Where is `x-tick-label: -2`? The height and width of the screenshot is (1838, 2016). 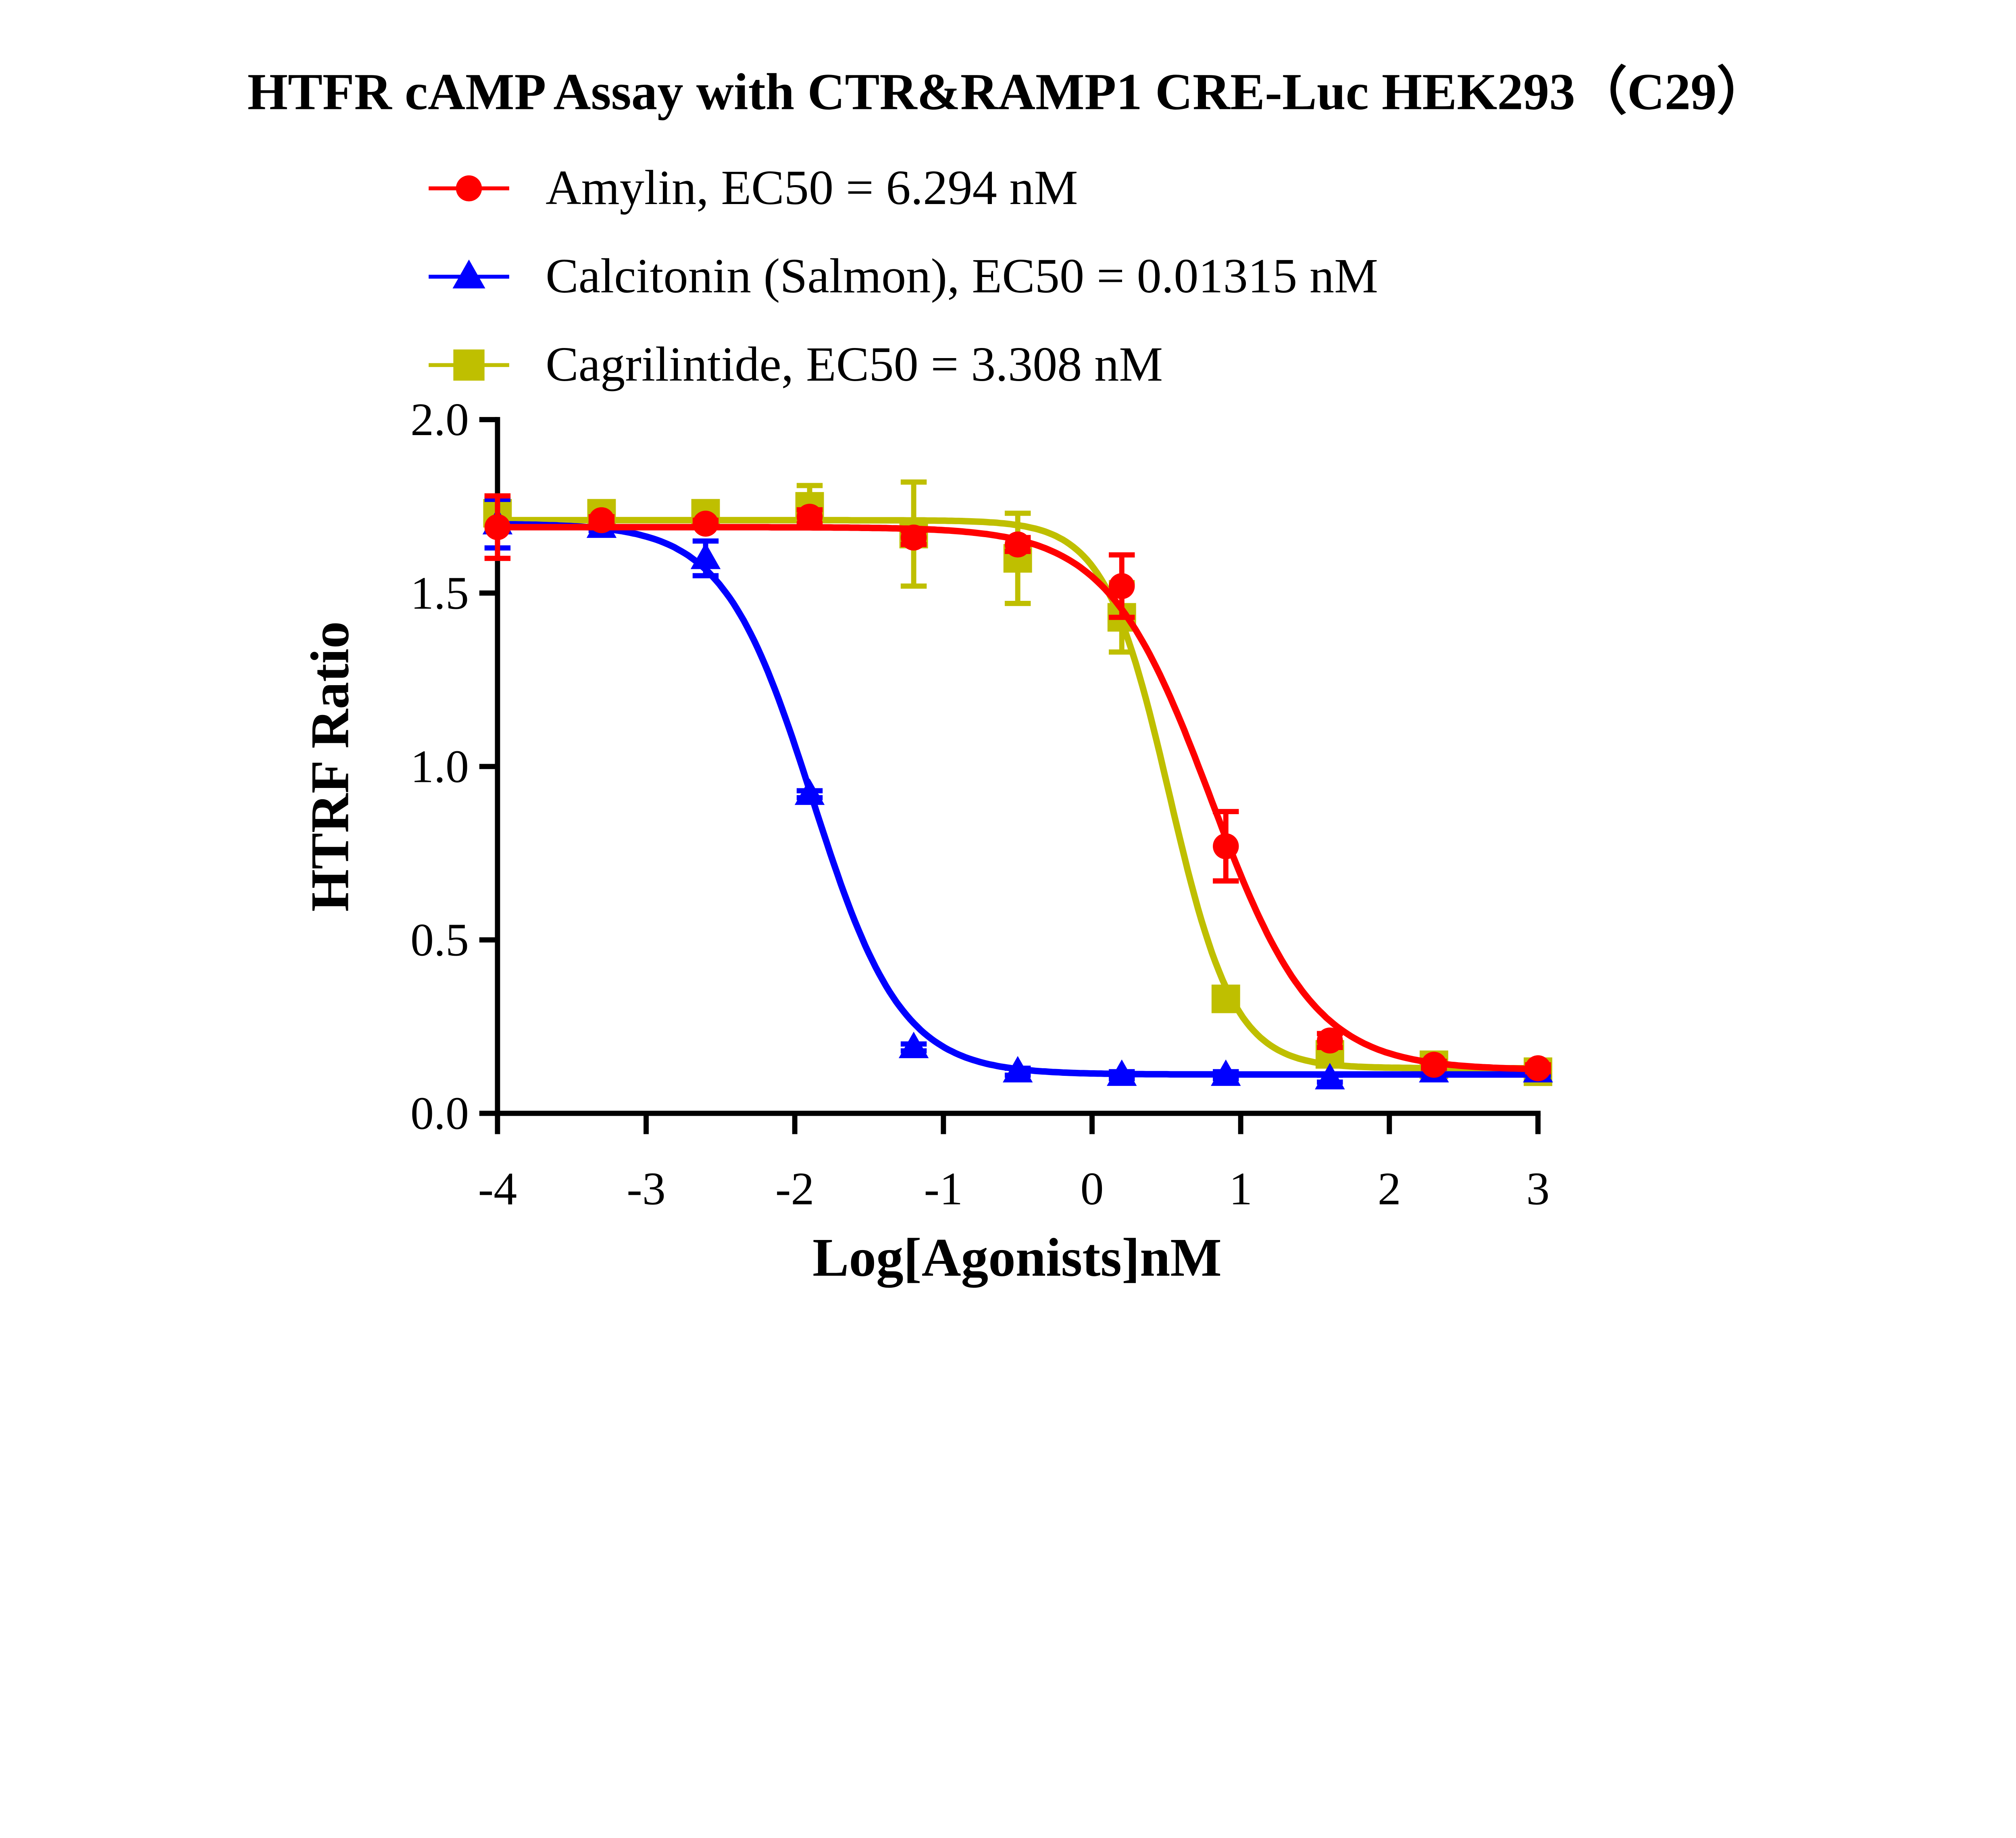
x-tick-label: -2 is located at coordinates (794, 1189).